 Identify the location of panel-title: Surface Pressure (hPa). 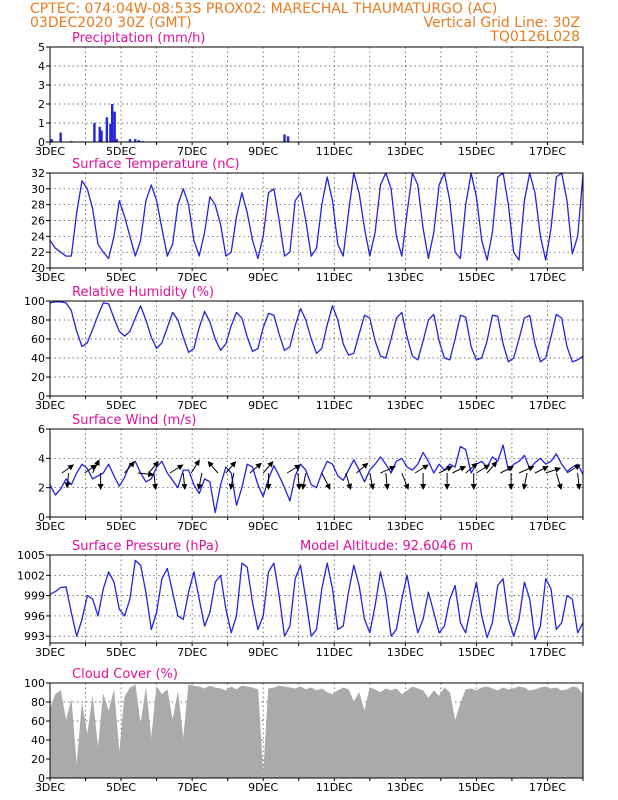
(145, 546).